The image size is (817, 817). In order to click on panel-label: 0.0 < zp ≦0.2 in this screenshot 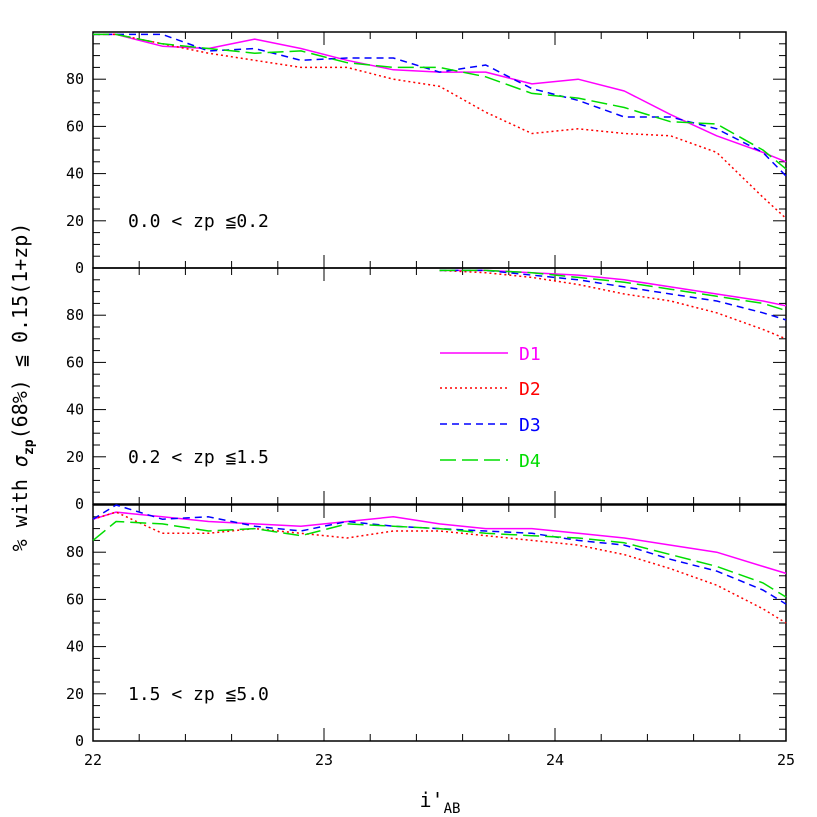, I will do `click(198, 221)`.